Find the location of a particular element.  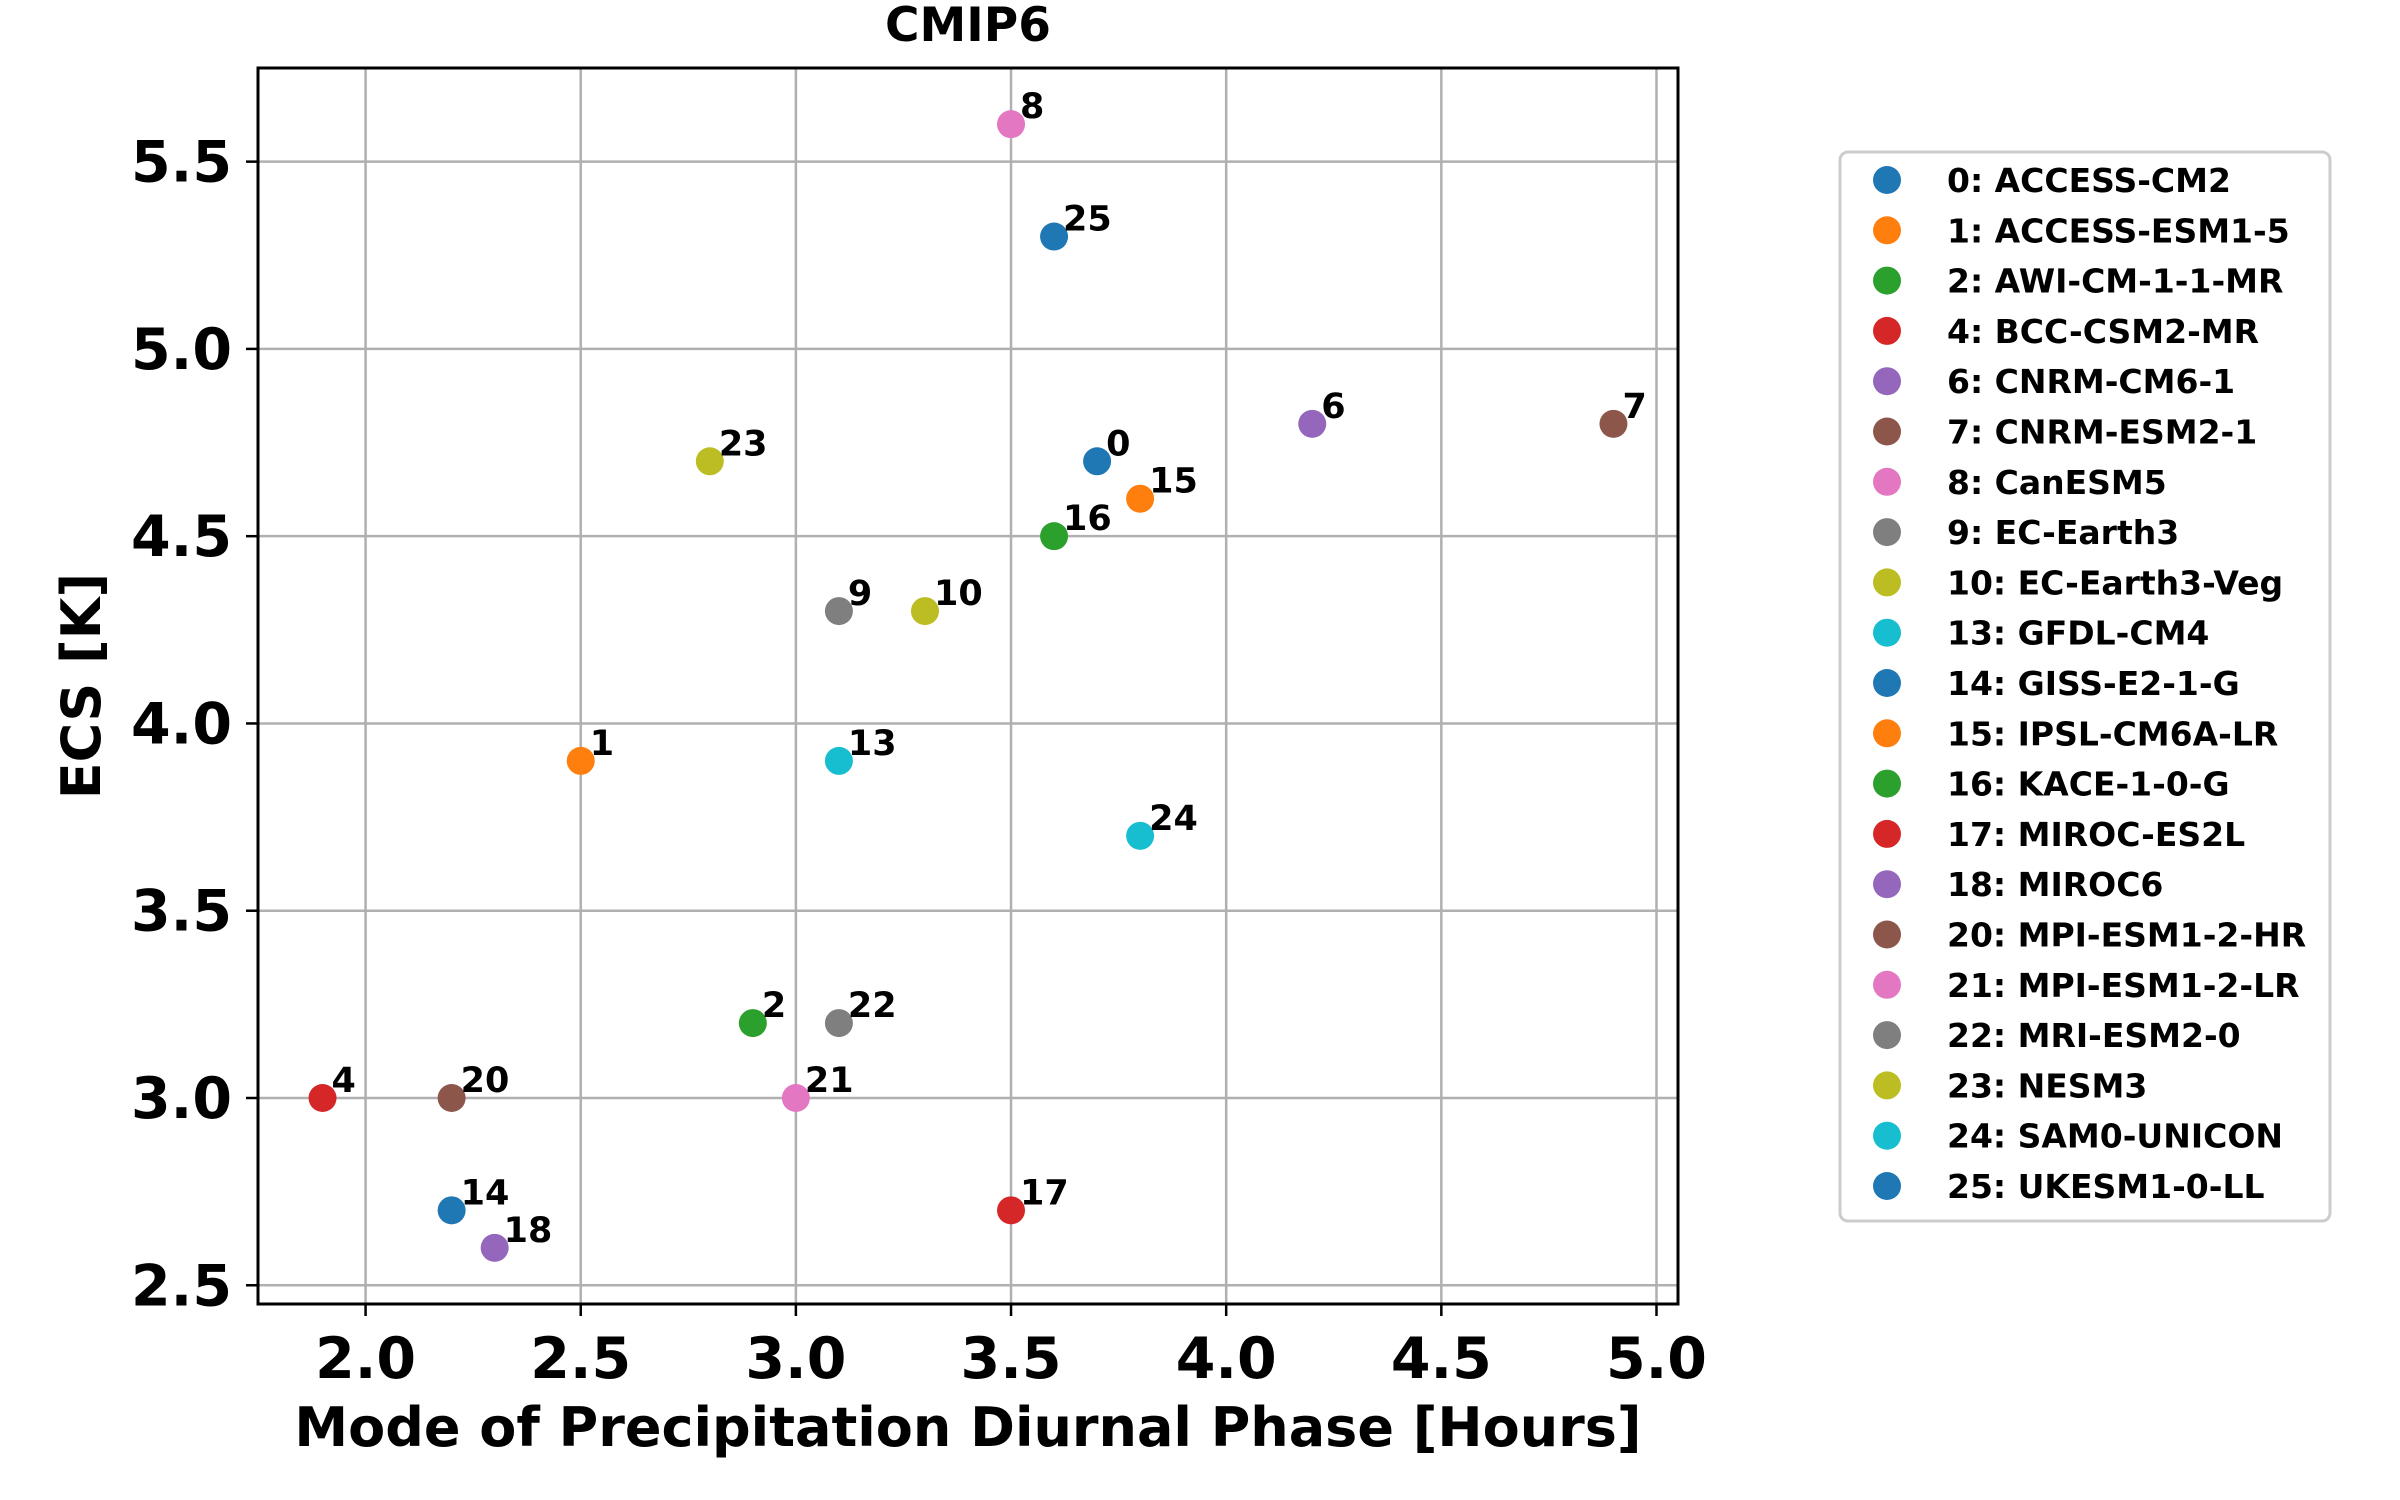

x-tick-label: 3.0 is located at coordinates (795, 1359).